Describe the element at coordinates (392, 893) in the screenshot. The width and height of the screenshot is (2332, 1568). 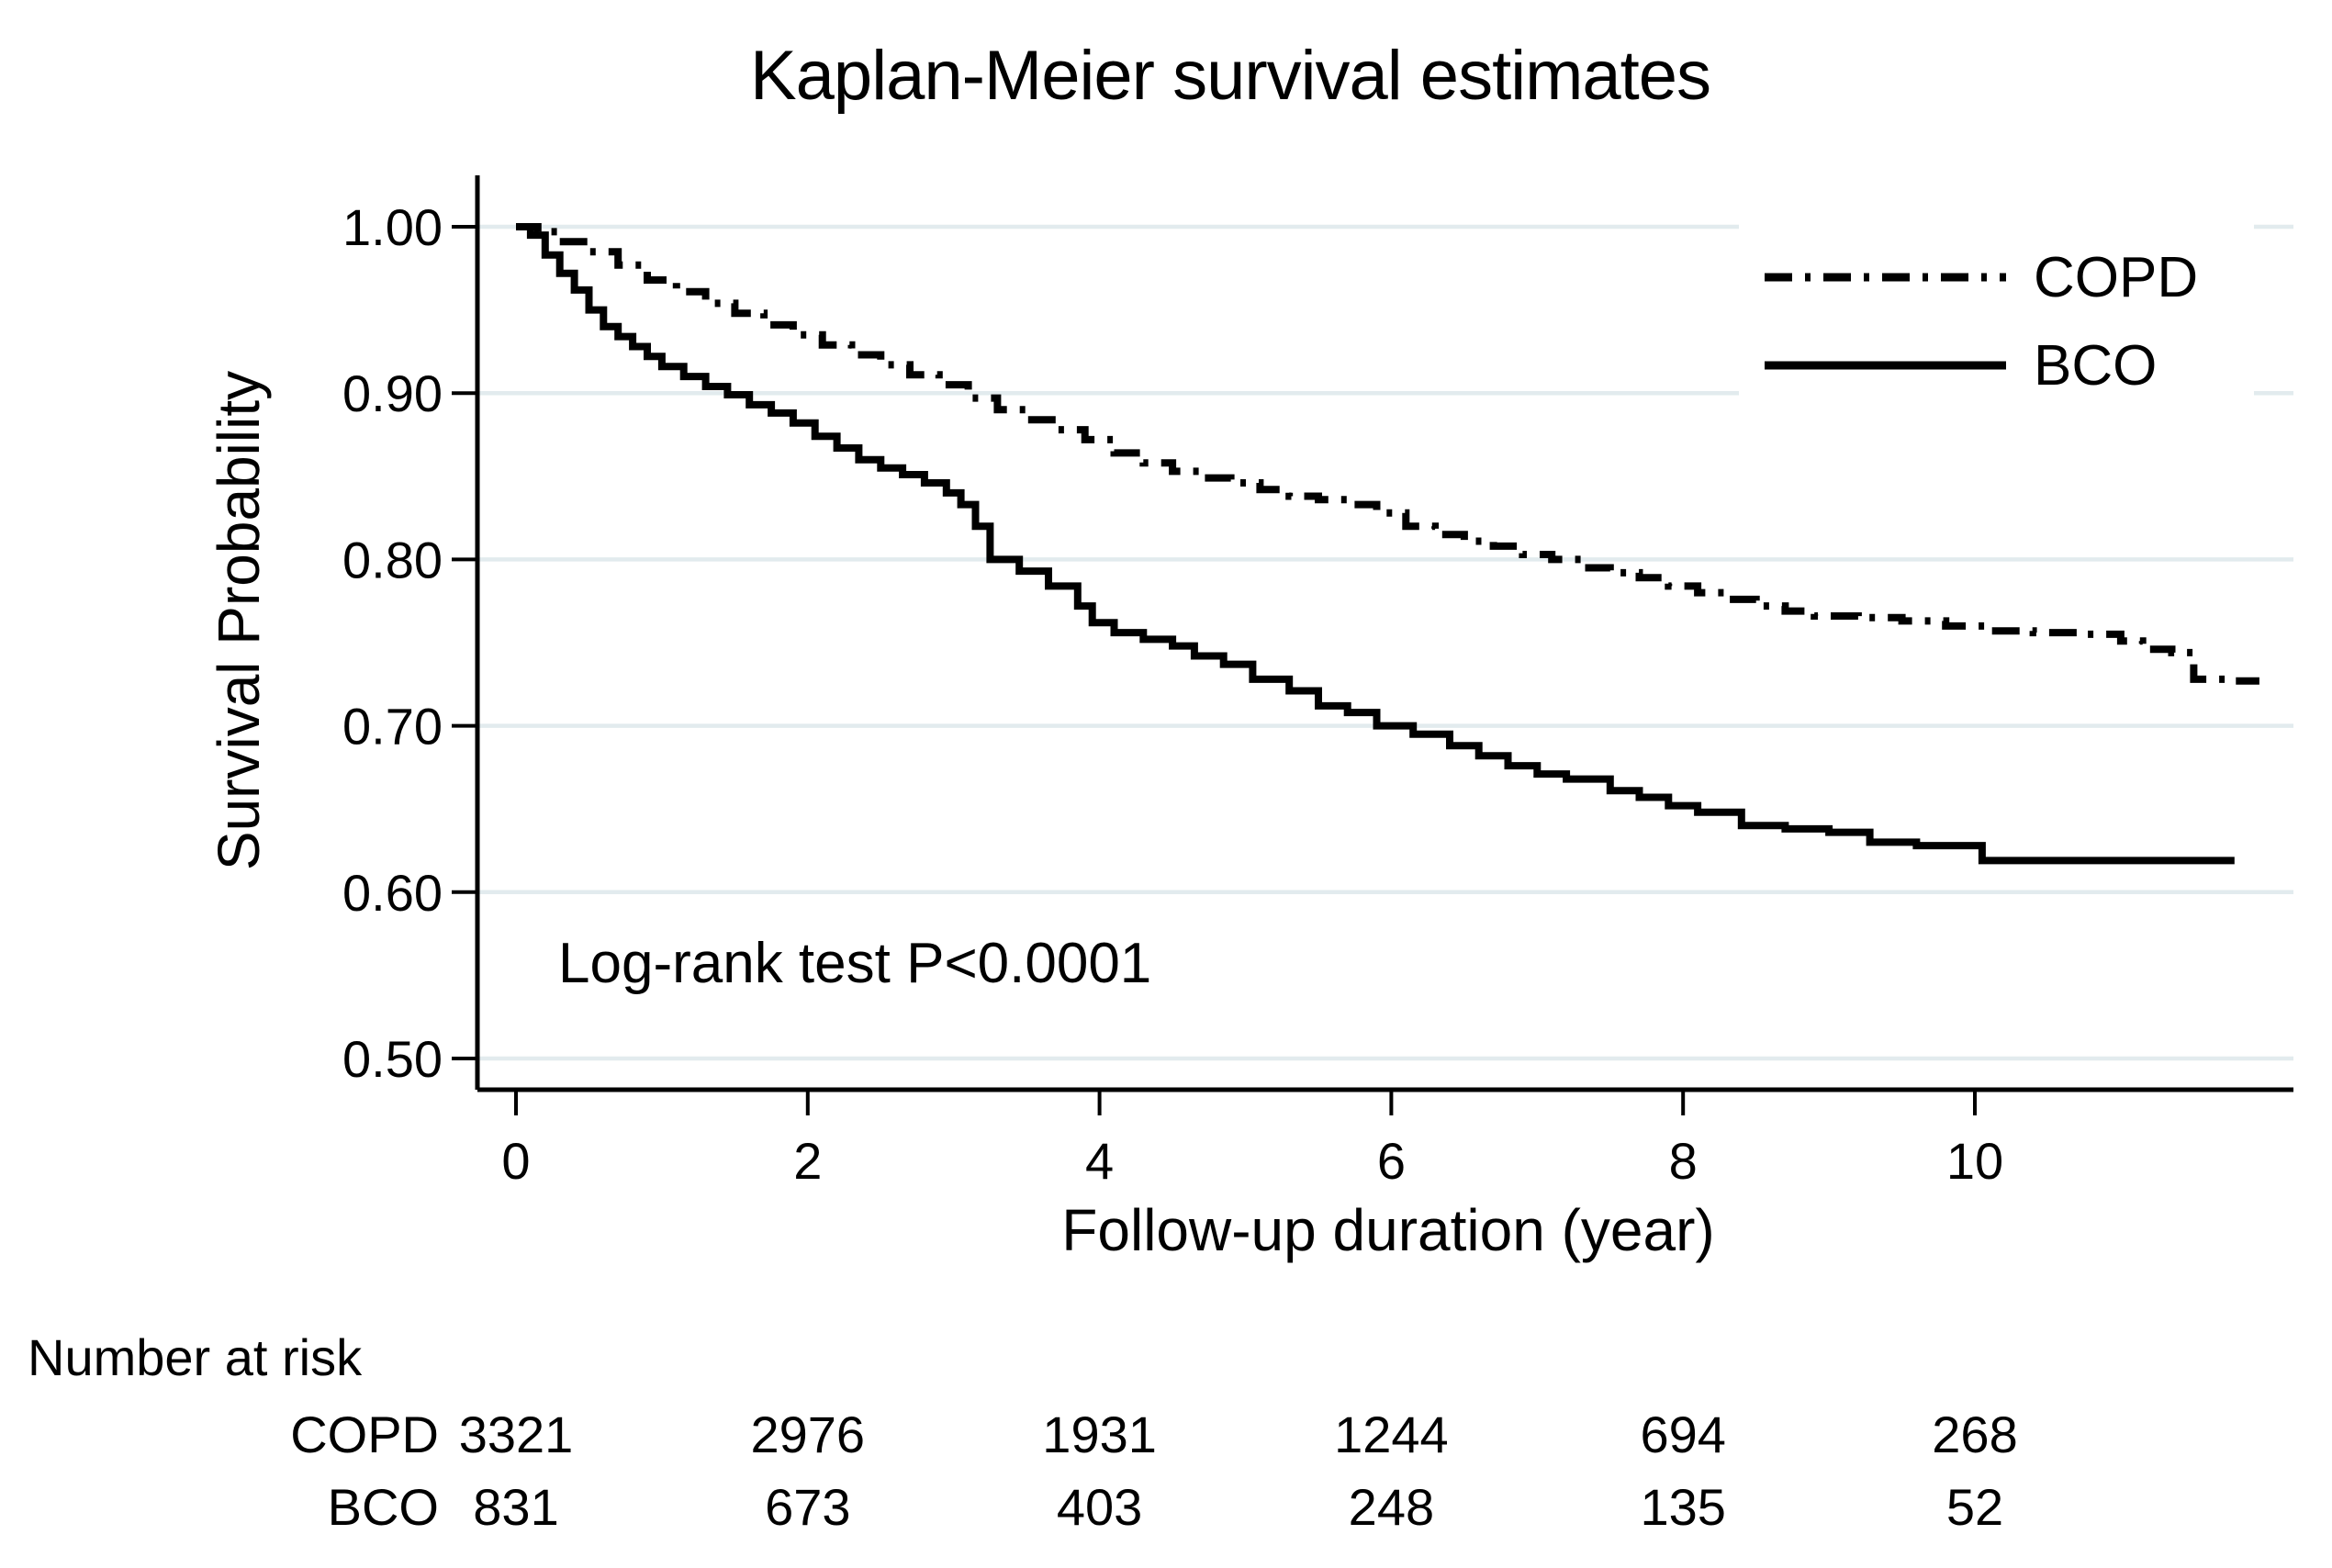
I see `y-tick-label: 0.60` at that location.